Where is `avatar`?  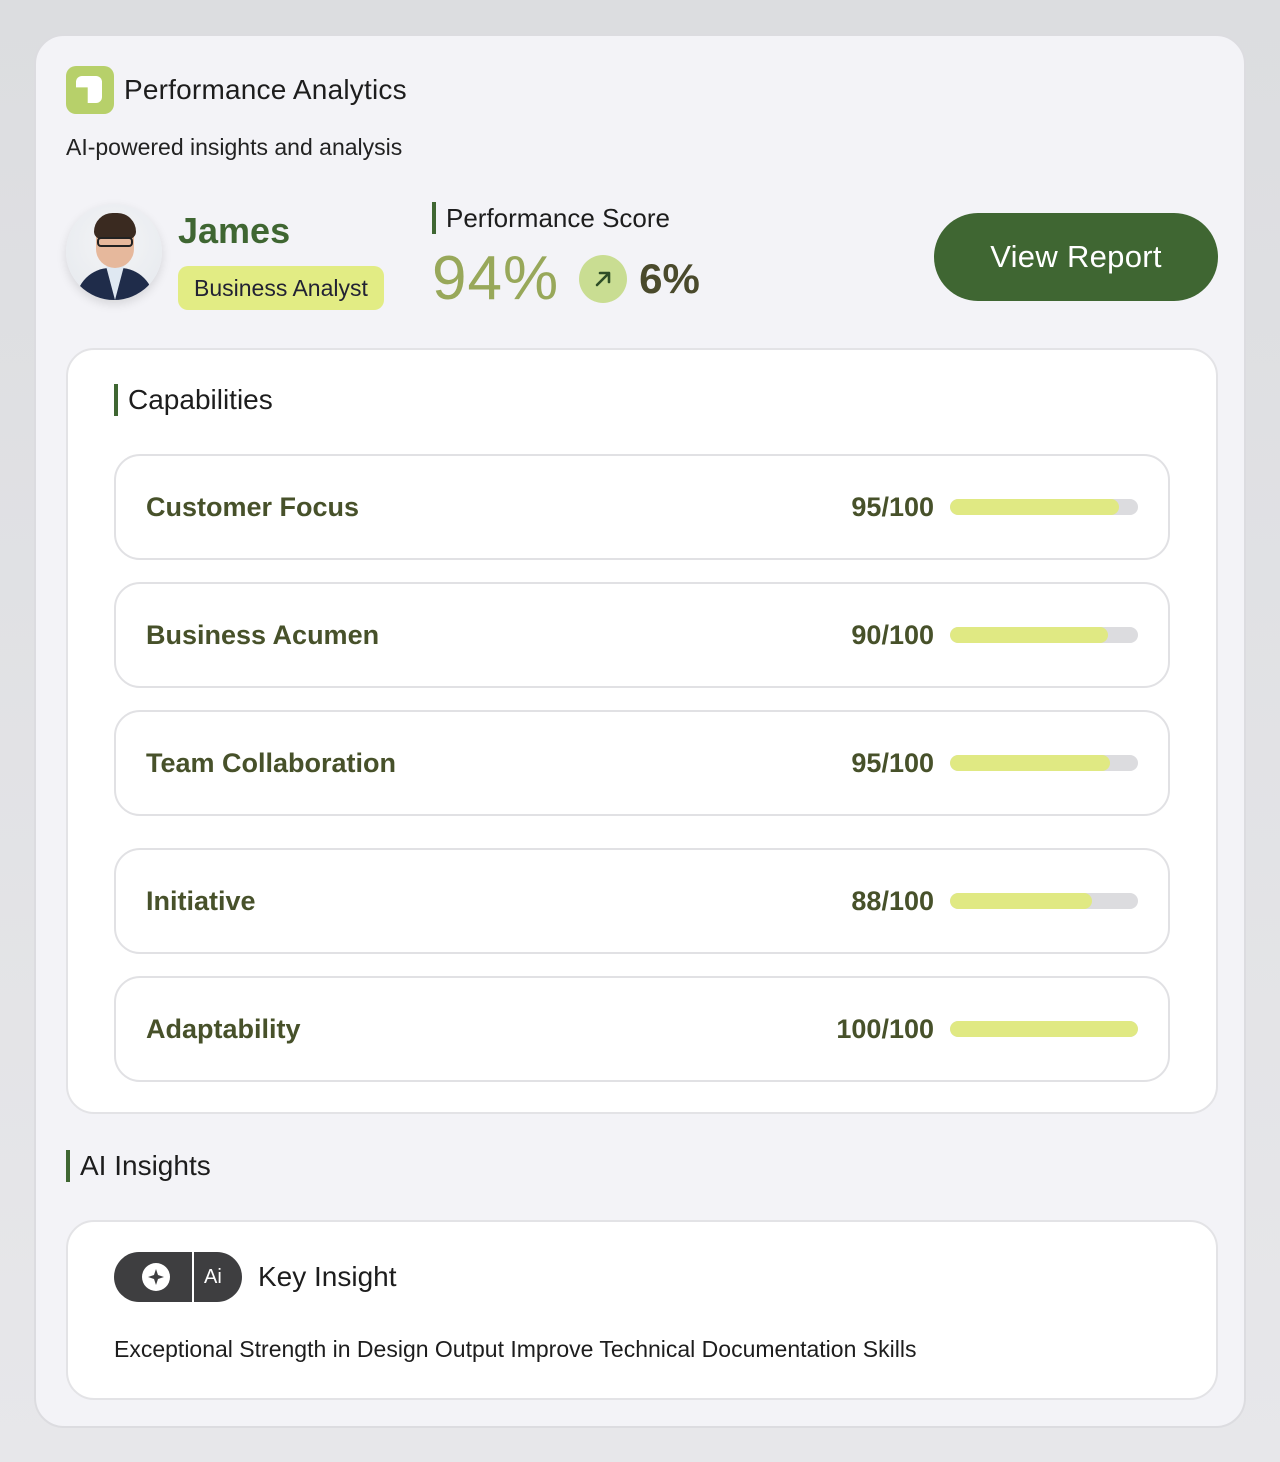
avatar is located at coordinates (114, 252).